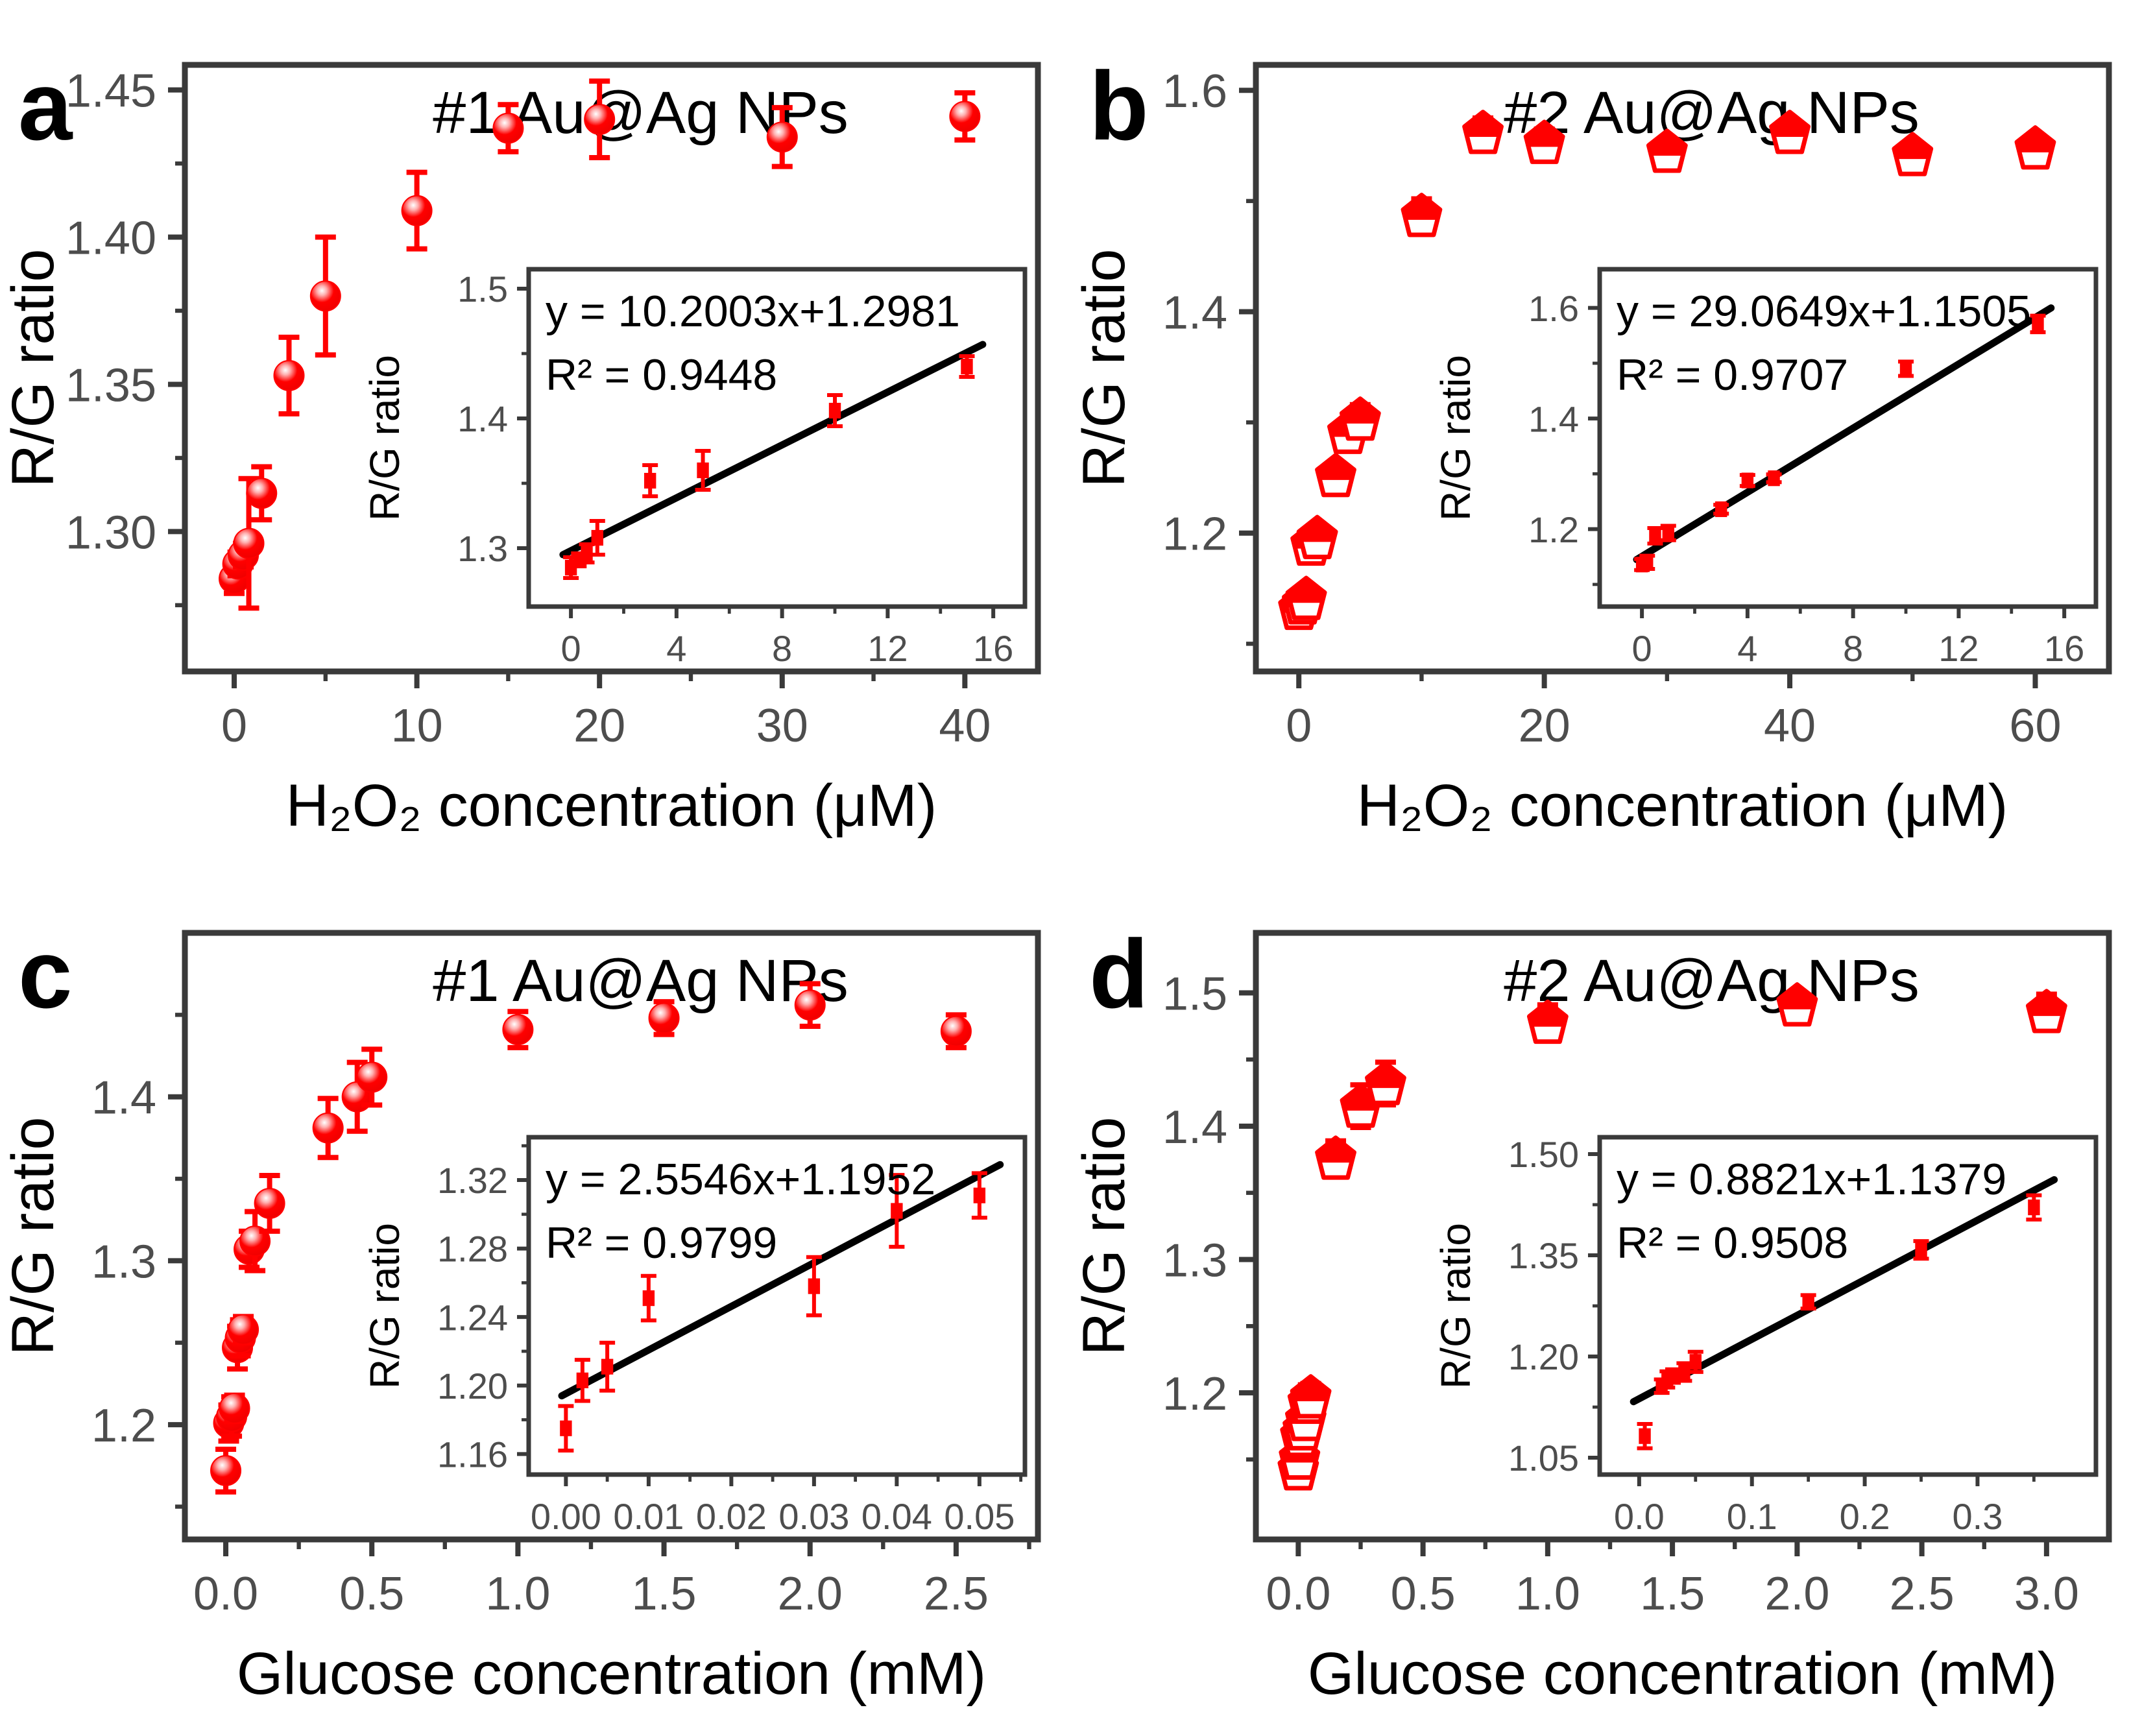 Image resolution: width=2142 pixels, height=1736 pixels. What do you see at coordinates (1673, 1594) in the screenshot?
I see `x-tick-label: 1.5` at bounding box center [1673, 1594].